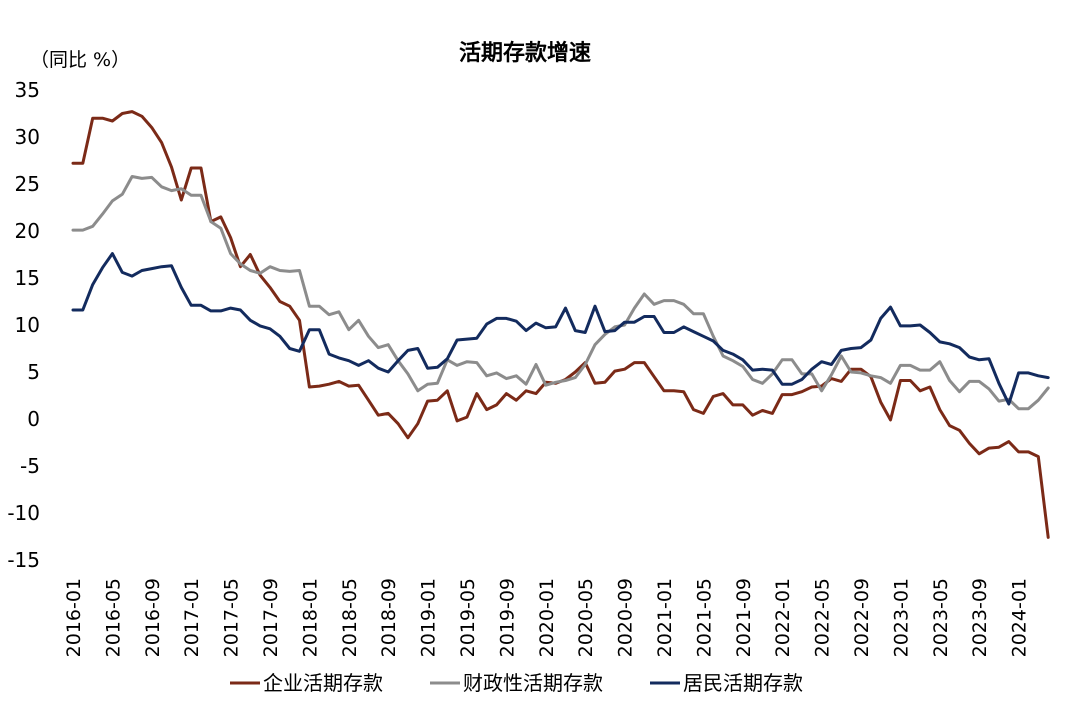  Describe the element at coordinates (507, 617) in the screenshot. I see `x-tick-label: 2019-09` at that location.